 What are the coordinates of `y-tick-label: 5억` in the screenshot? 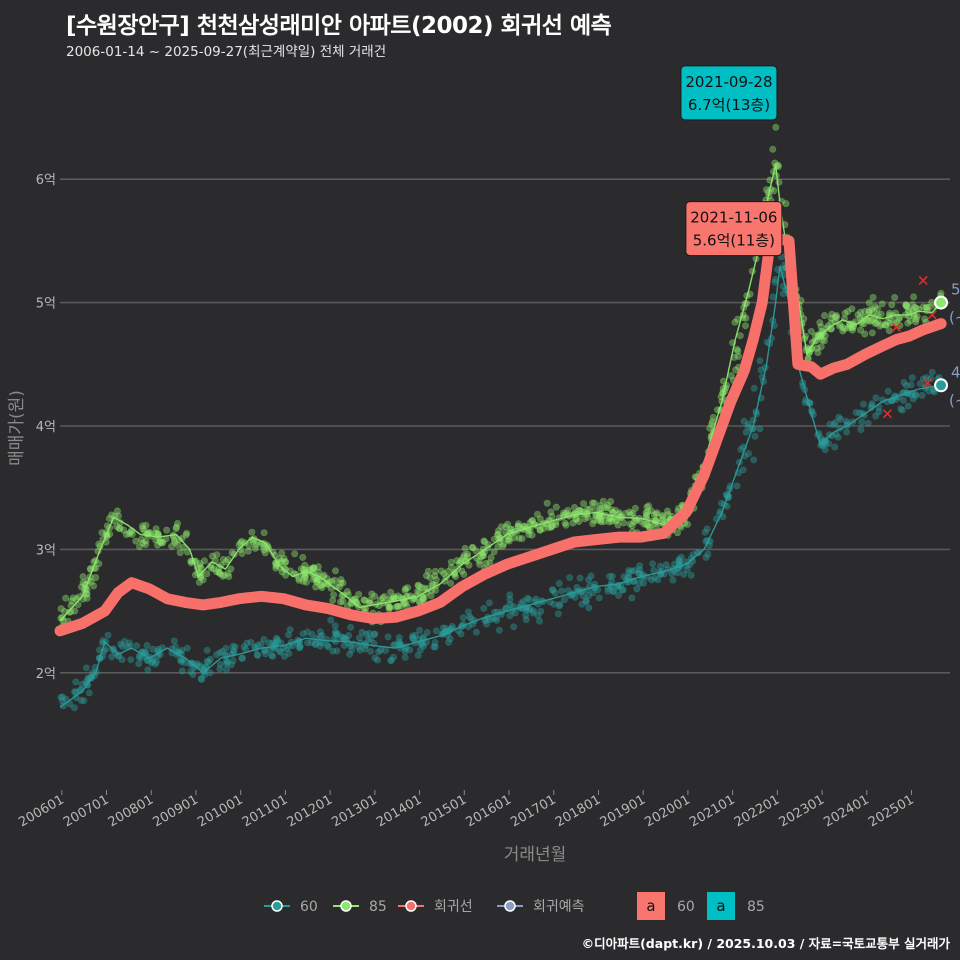 It's located at (46, 304).